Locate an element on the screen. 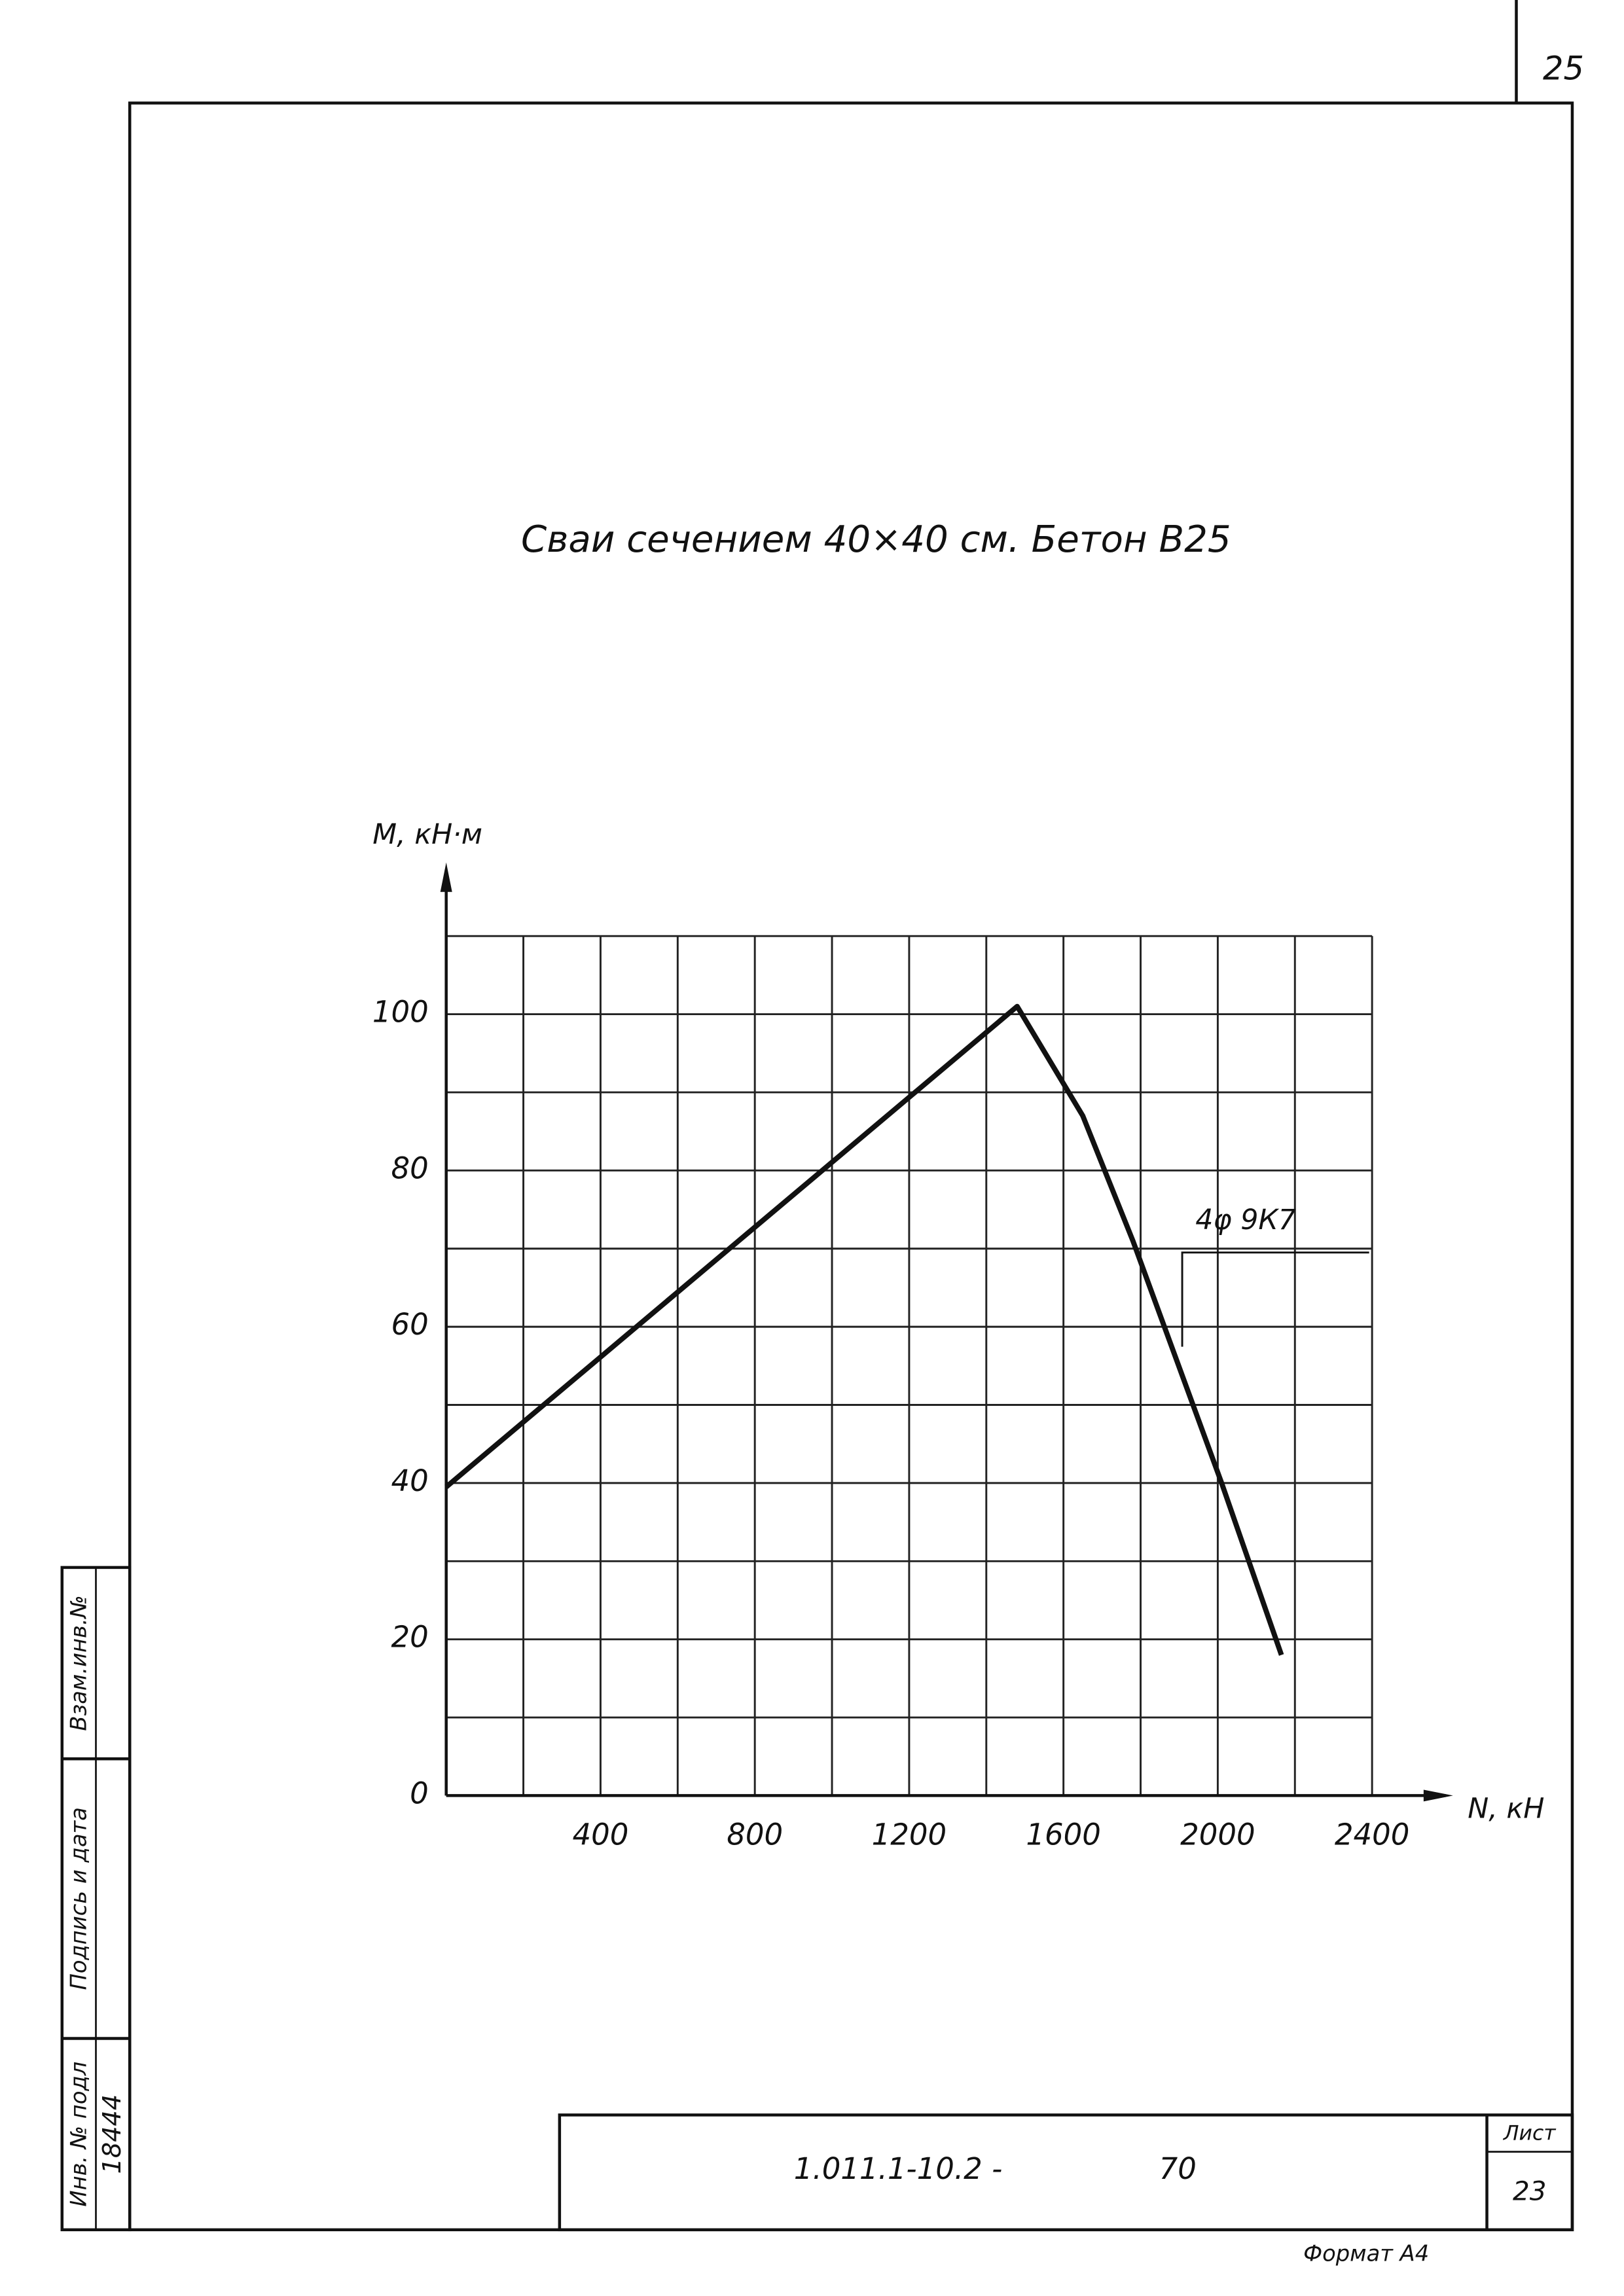  x-tick-label: 1600 is located at coordinates (1063, 1834).